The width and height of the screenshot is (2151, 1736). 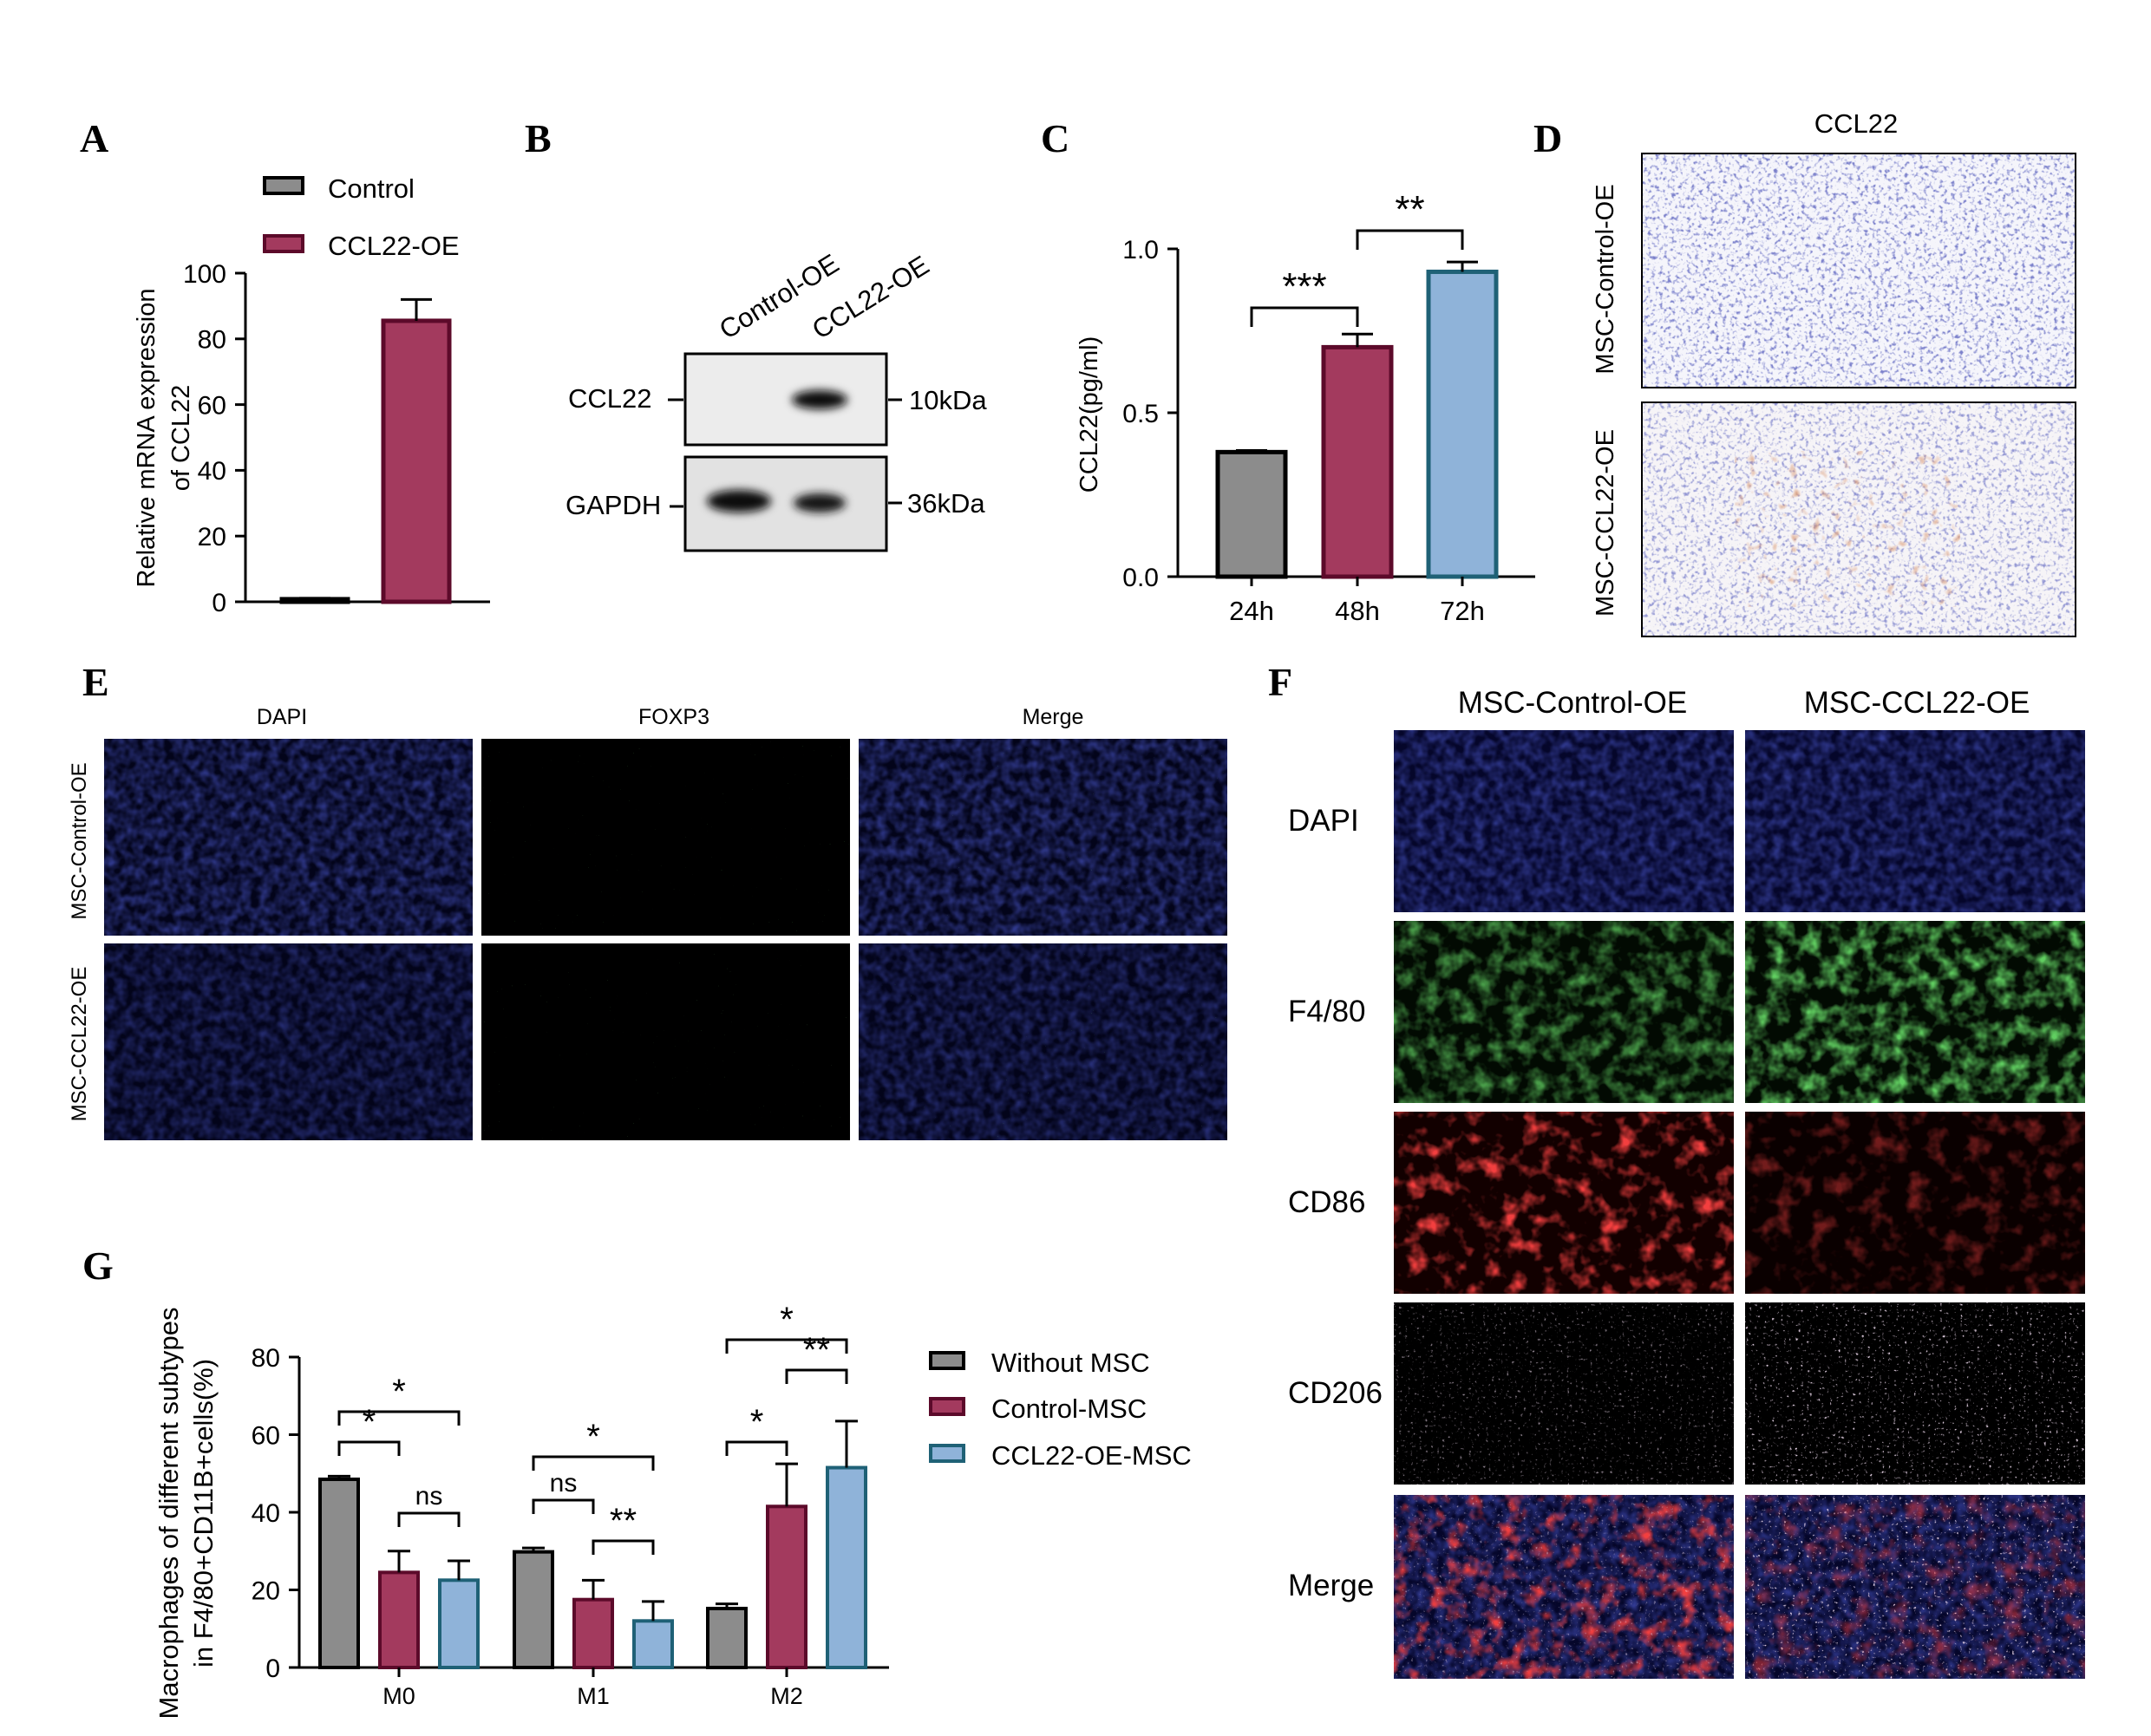 I want to click on legend-swatch-ccl22-oe-msc, so click(x=947, y=1453).